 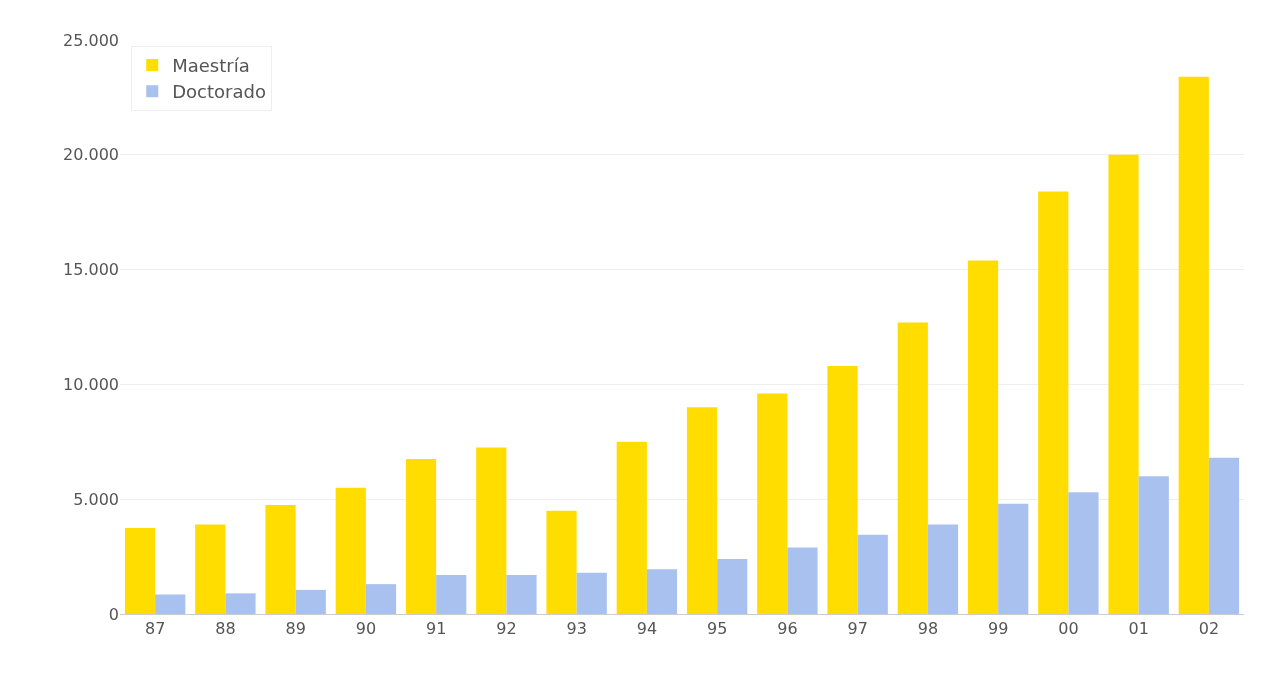 What do you see at coordinates (1068, 629) in the screenshot?
I see `x-tick-label: 00` at bounding box center [1068, 629].